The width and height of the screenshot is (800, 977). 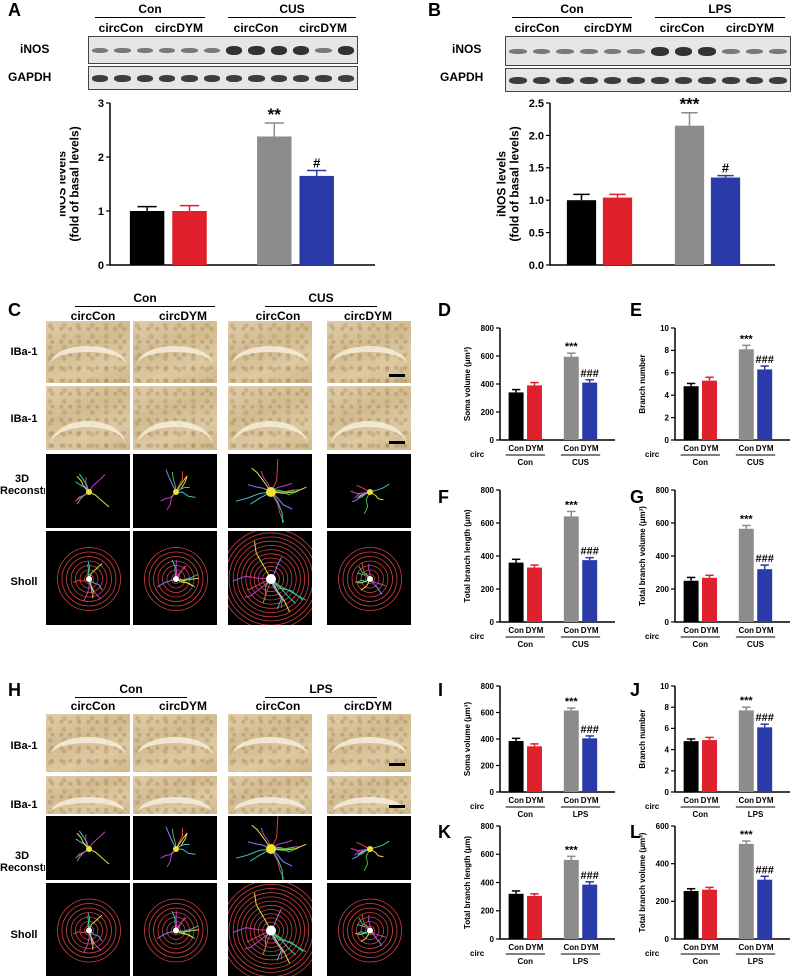 What do you see at coordinates (317, 163) in the screenshot?
I see `significance-label: #` at bounding box center [317, 163].